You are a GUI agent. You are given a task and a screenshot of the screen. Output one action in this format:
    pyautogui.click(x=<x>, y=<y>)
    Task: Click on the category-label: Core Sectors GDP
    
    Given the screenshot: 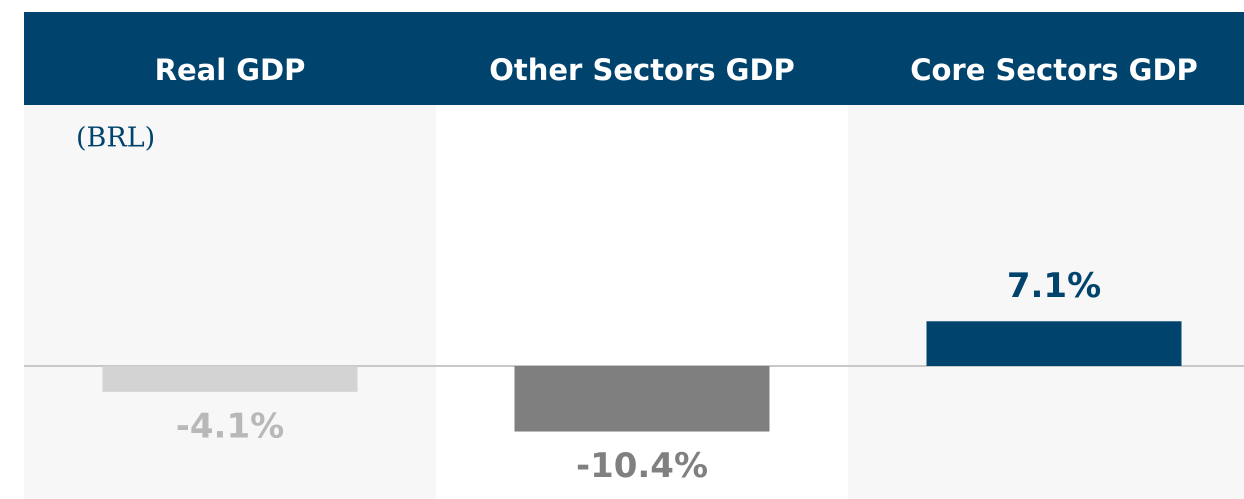 What is the action you would take?
    pyautogui.click(x=1054, y=70)
    